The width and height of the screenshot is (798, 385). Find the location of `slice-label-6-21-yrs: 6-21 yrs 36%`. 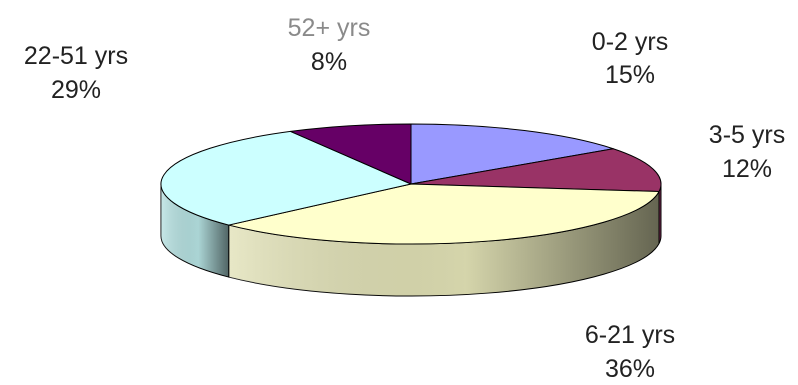

slice-label-6-21-yrs: 6-21 yrs 36% is located at coordinates (630, 352).